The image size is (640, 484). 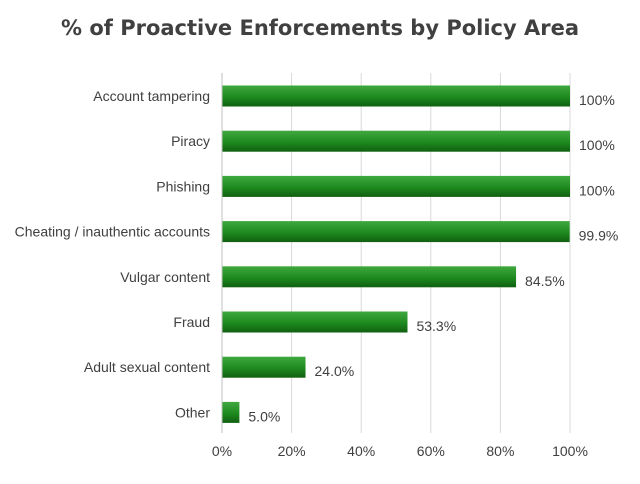 What do you see at coordinates (431, 451) in the screenshot?
I see `x-tick-label: 60%` at bounding box center [431, 451].